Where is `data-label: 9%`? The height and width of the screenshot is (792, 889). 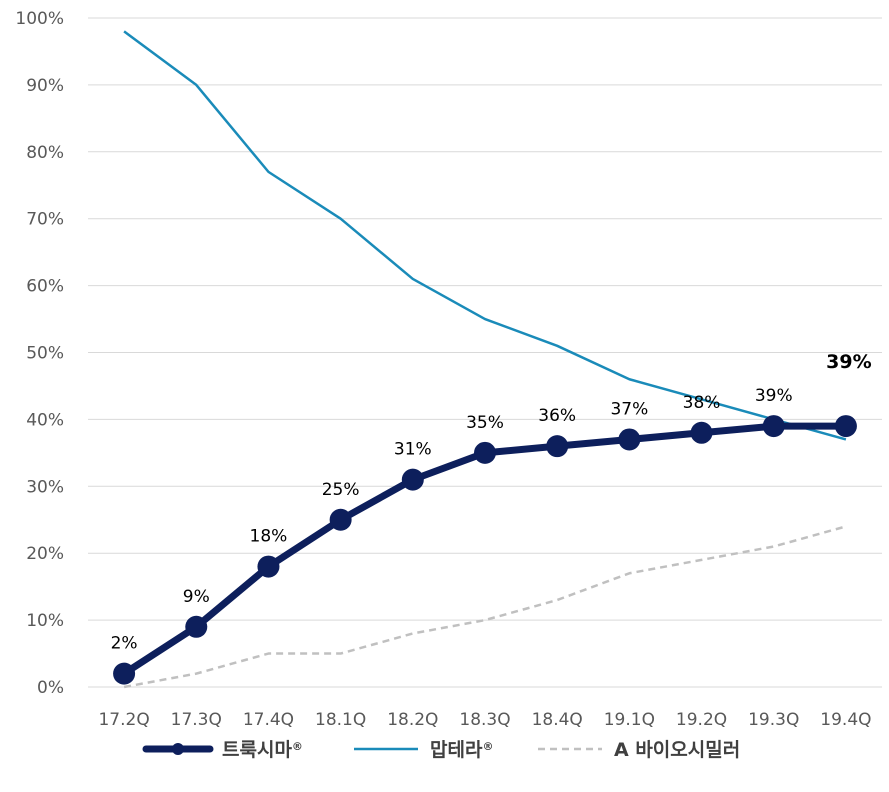
data-label: 9% is located at coordinates (196, 597).